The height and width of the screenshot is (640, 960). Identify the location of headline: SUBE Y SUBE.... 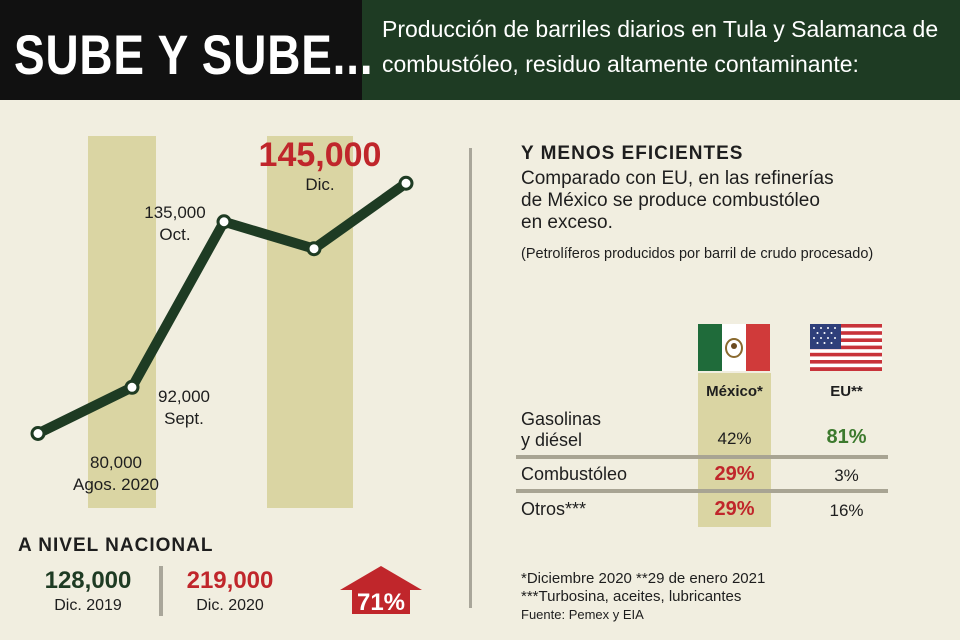
(194, 54).